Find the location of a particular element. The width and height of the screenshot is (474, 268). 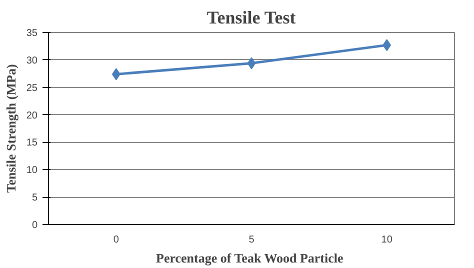

x-tick-label: 0 is located at coordinates (116, 240).